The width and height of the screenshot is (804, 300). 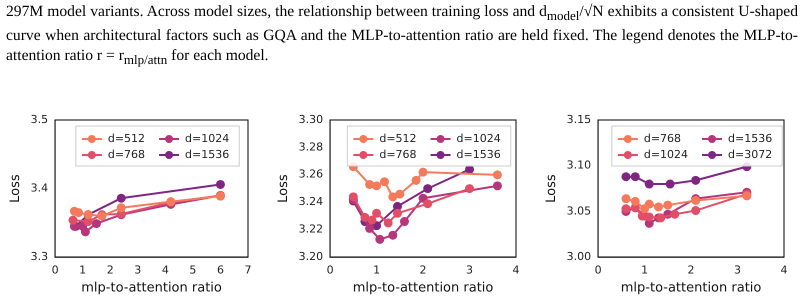 I want to click on legend-label: d=3072, so click(x=750, y=154).